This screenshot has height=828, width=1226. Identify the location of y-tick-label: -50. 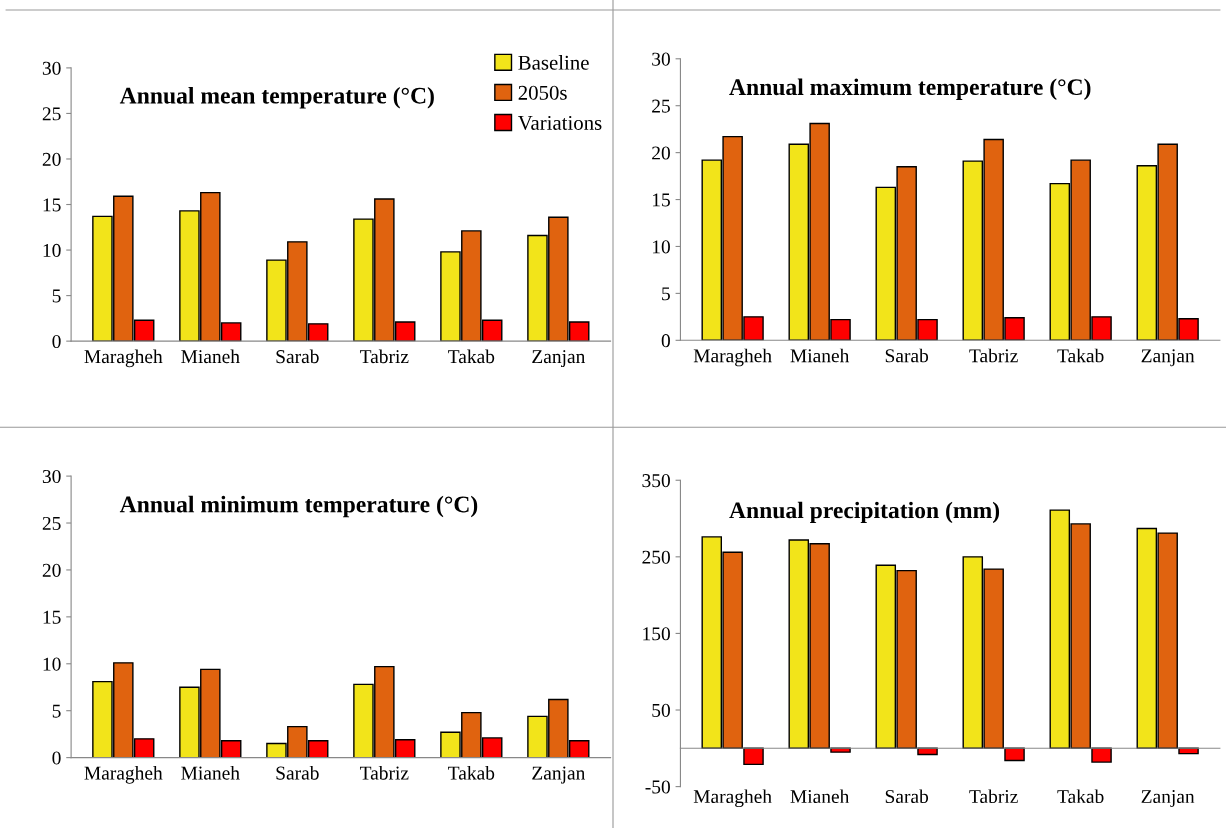
(657, 787).